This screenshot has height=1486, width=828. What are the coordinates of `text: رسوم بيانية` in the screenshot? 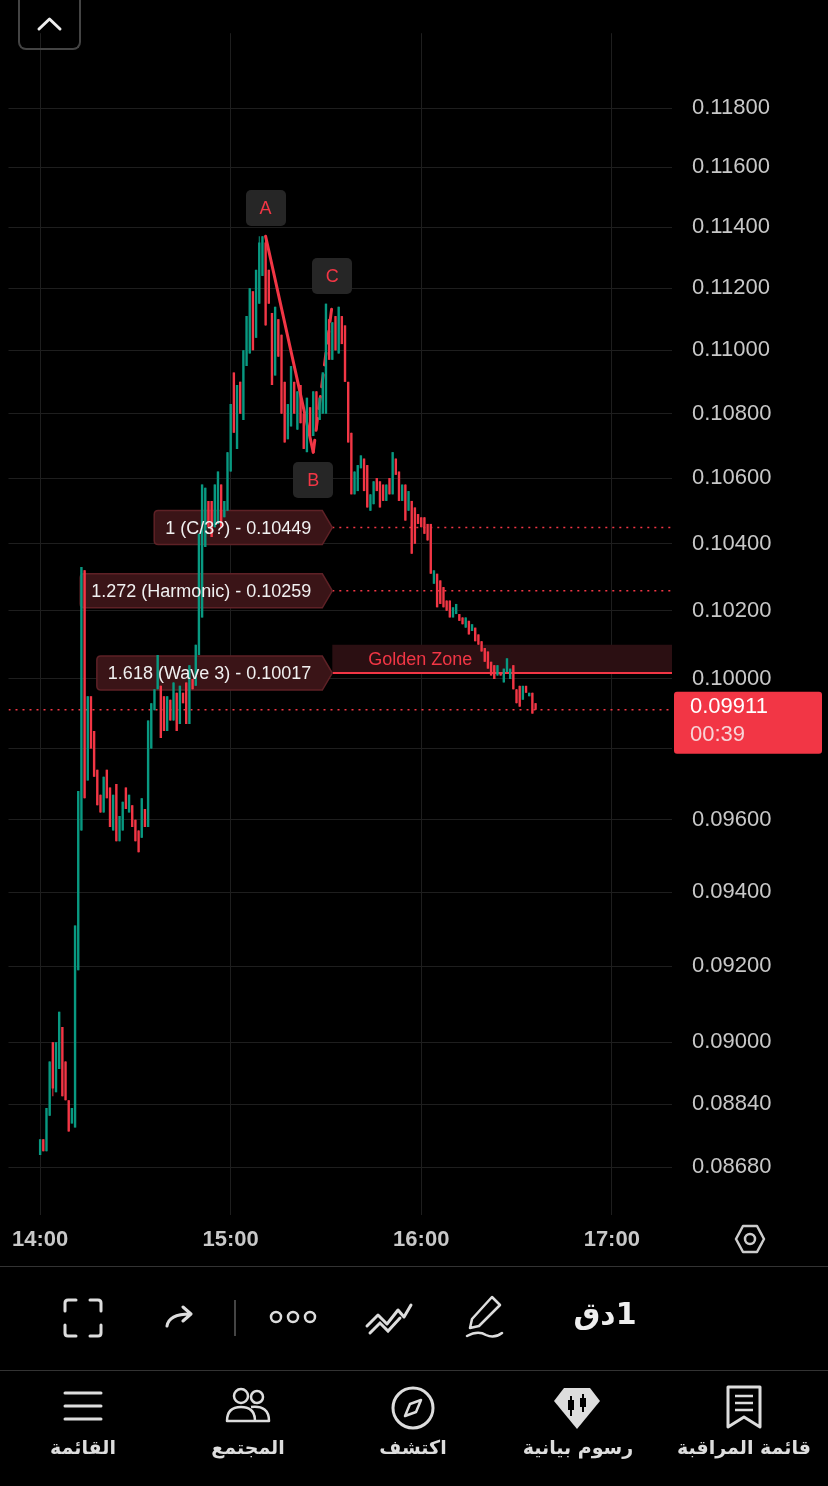 It's located at (578, 1447).